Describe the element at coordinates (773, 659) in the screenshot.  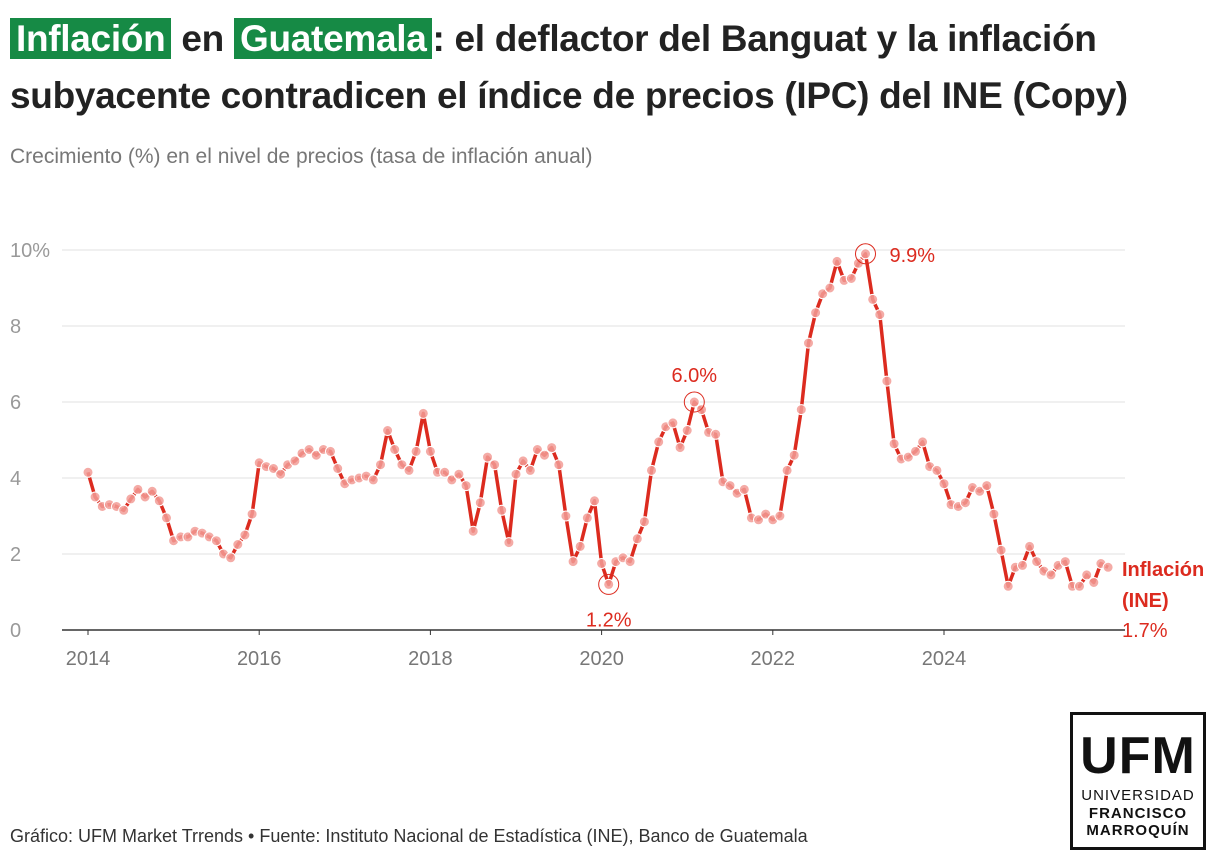
I see `x-tick-label-2022: 2022` at that location.